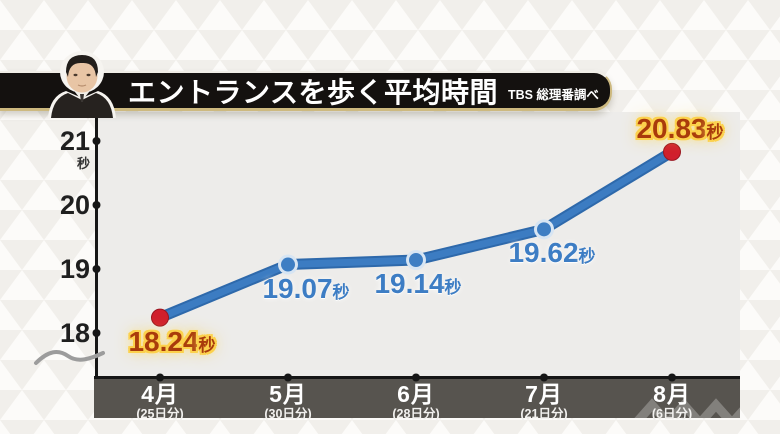 The height and width of the screenshot is (434, 780). What do you see at coordinates (687, 408) in the screenshot?
I see `station-watermark-zigzag` at bounding box center [687, 408].